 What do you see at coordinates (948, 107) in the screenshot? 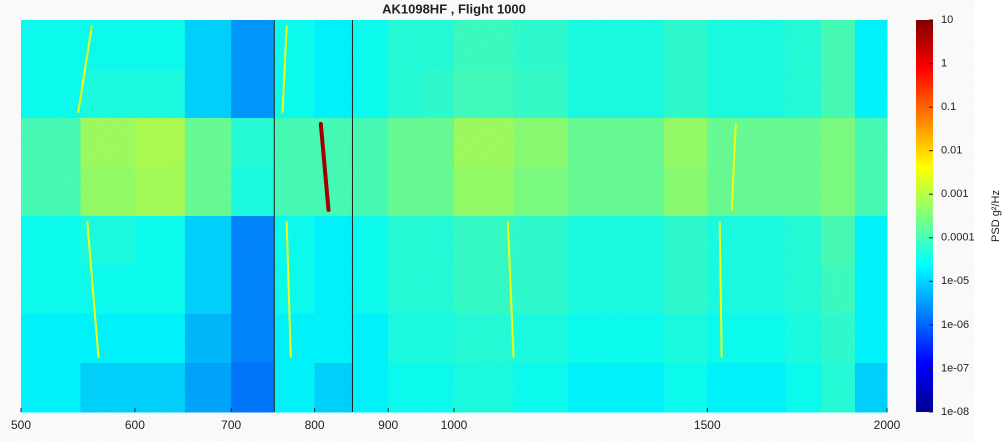
I see `colorbar-tick-label: 0.1` at bounding box center [948, 107].